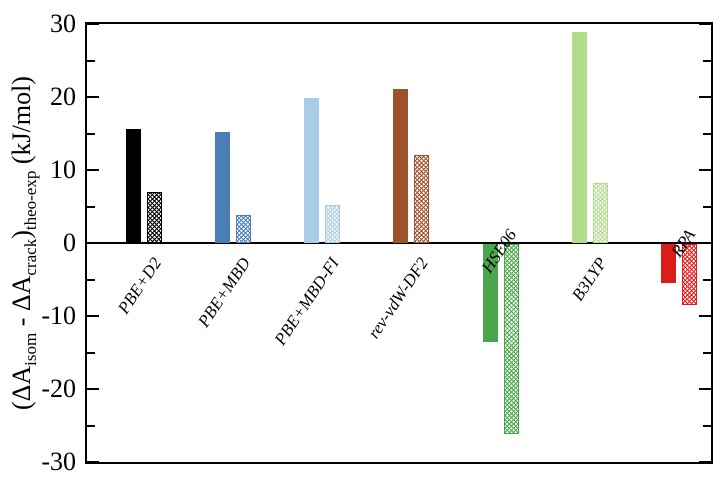 The width and height of the screenshot is (726, 483). Describe the element at coordinates (63, 169) in the screenshot. I see `y-tick-label: 10` at that location.